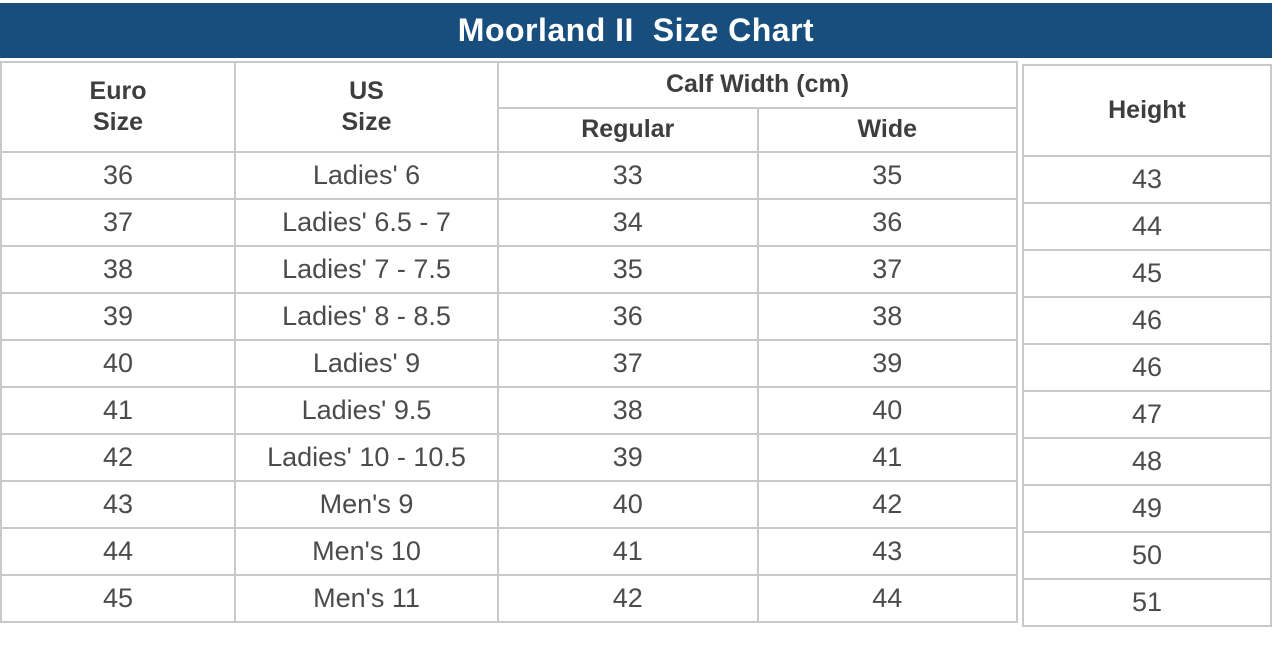  I want to click on header-euro-line2: Size, so click(118, 122).